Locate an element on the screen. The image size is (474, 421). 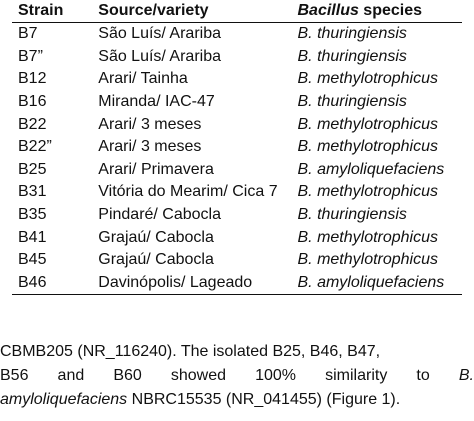
cell-strain: B46 is located at coordinates (32, 282).